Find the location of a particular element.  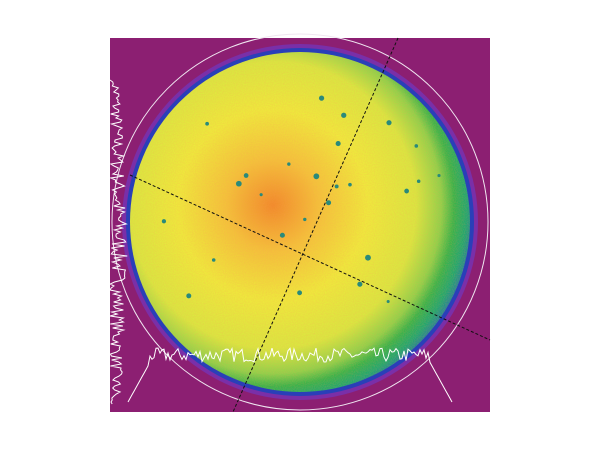

horizontal-profile is located at coordinates (290, 374).